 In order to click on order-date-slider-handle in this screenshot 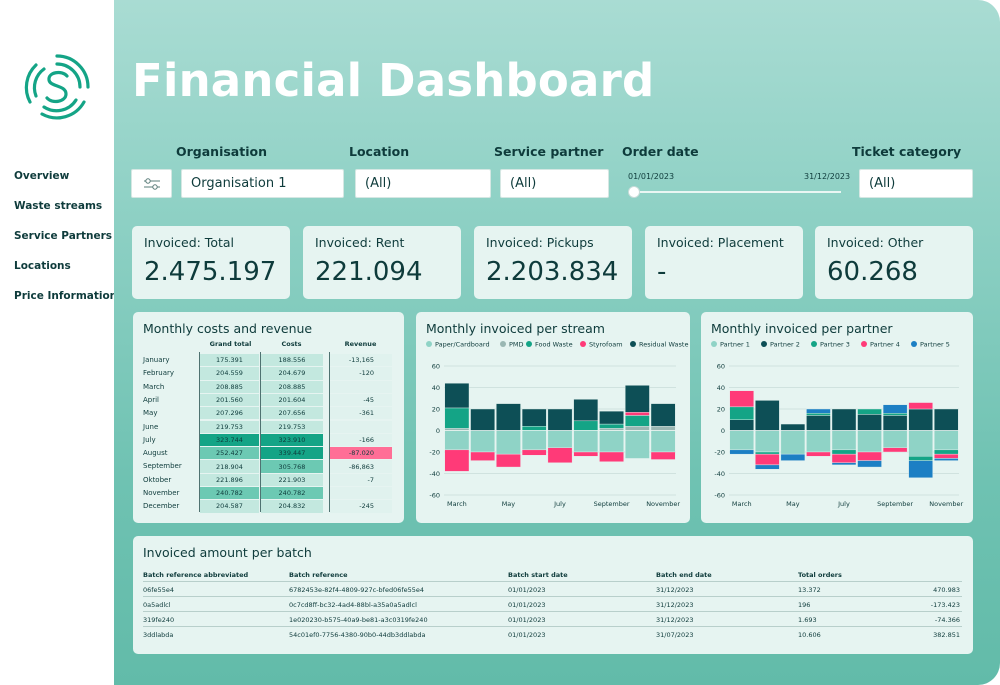, I will do `click(634, 192)`.